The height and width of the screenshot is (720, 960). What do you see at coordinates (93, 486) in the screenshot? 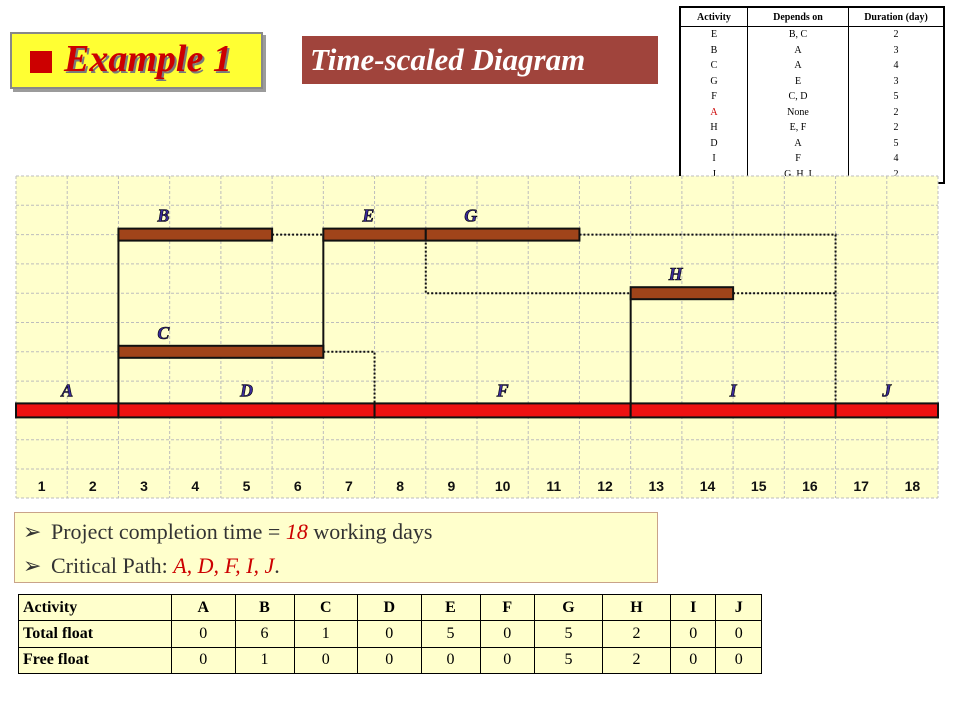
I see `day-label: 2` at bounding box center [93, 486].